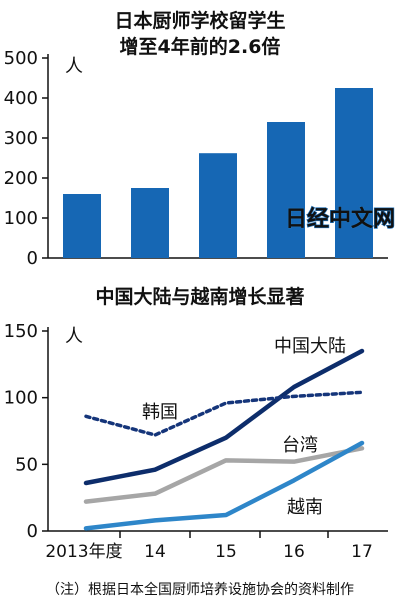 Image resolution: width=400 pixels, height=608 pixels. What do you see at coordinates (155, 552) in the screenshot?
I see `x-tick-label: 14` at bounding box center [155, 552].